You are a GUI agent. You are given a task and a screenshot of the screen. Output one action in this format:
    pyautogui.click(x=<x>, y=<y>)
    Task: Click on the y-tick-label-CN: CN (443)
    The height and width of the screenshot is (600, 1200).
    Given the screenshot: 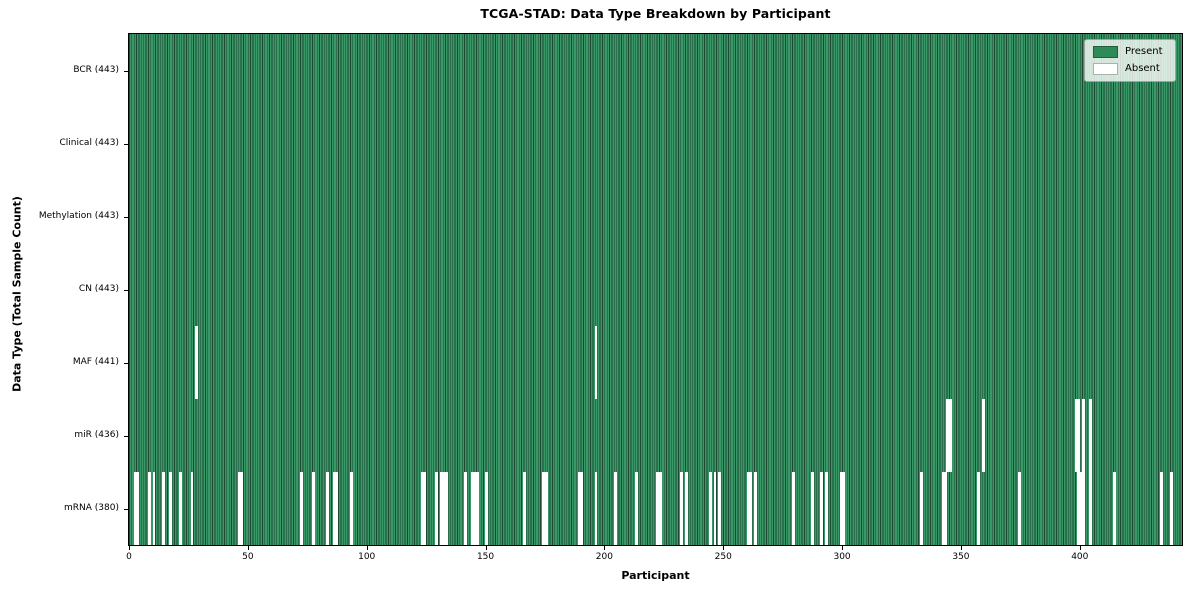 What is the action you would take?
    pyautogui.click(x=98, y=289)
    